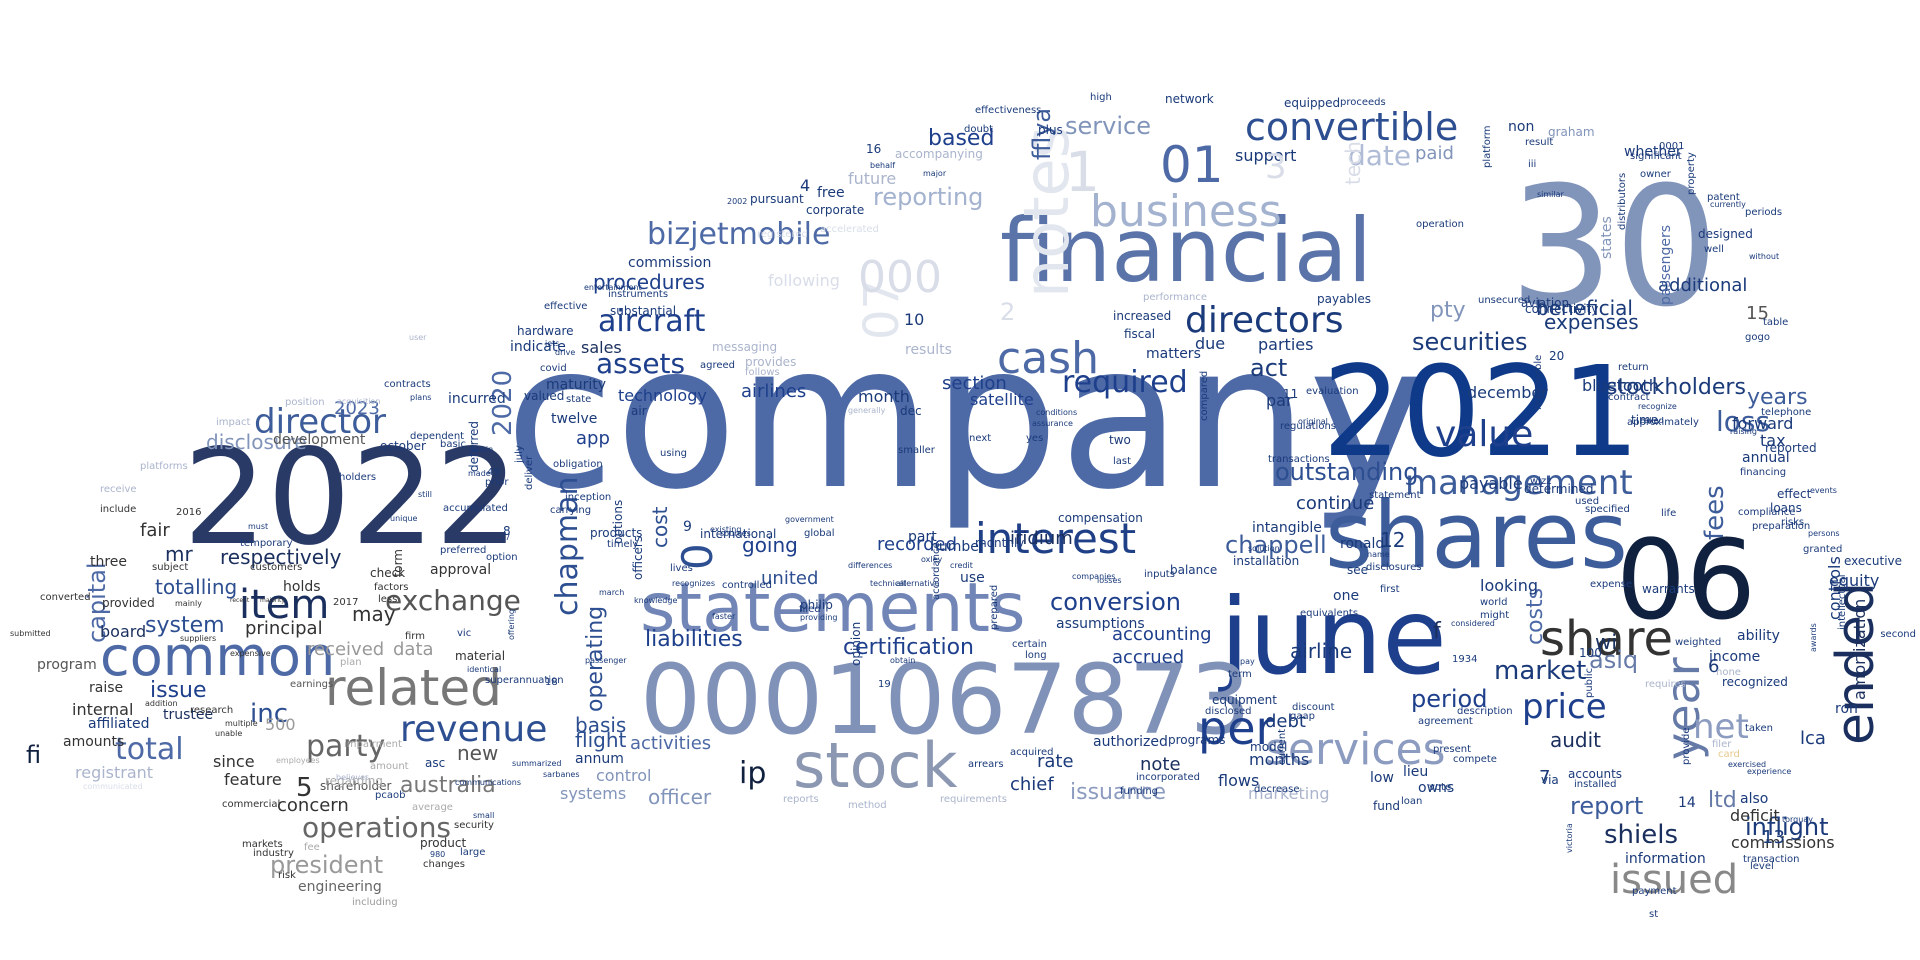 The width and height of the screenshot is (1920, 960). What do you see at coordinates (251, 804) in the screenshot?
I see `cloud-word-commercial: commercial` at bounding box center [251, 804].